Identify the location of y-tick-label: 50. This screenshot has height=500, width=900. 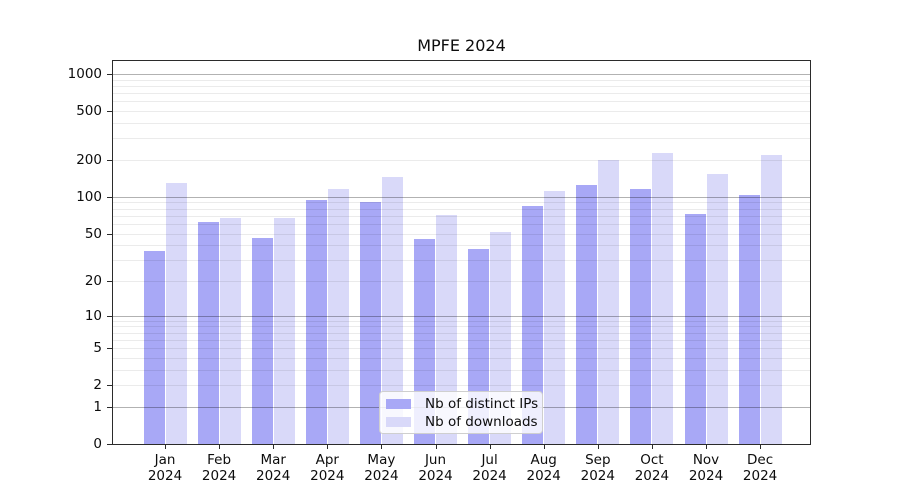
(93, 233).